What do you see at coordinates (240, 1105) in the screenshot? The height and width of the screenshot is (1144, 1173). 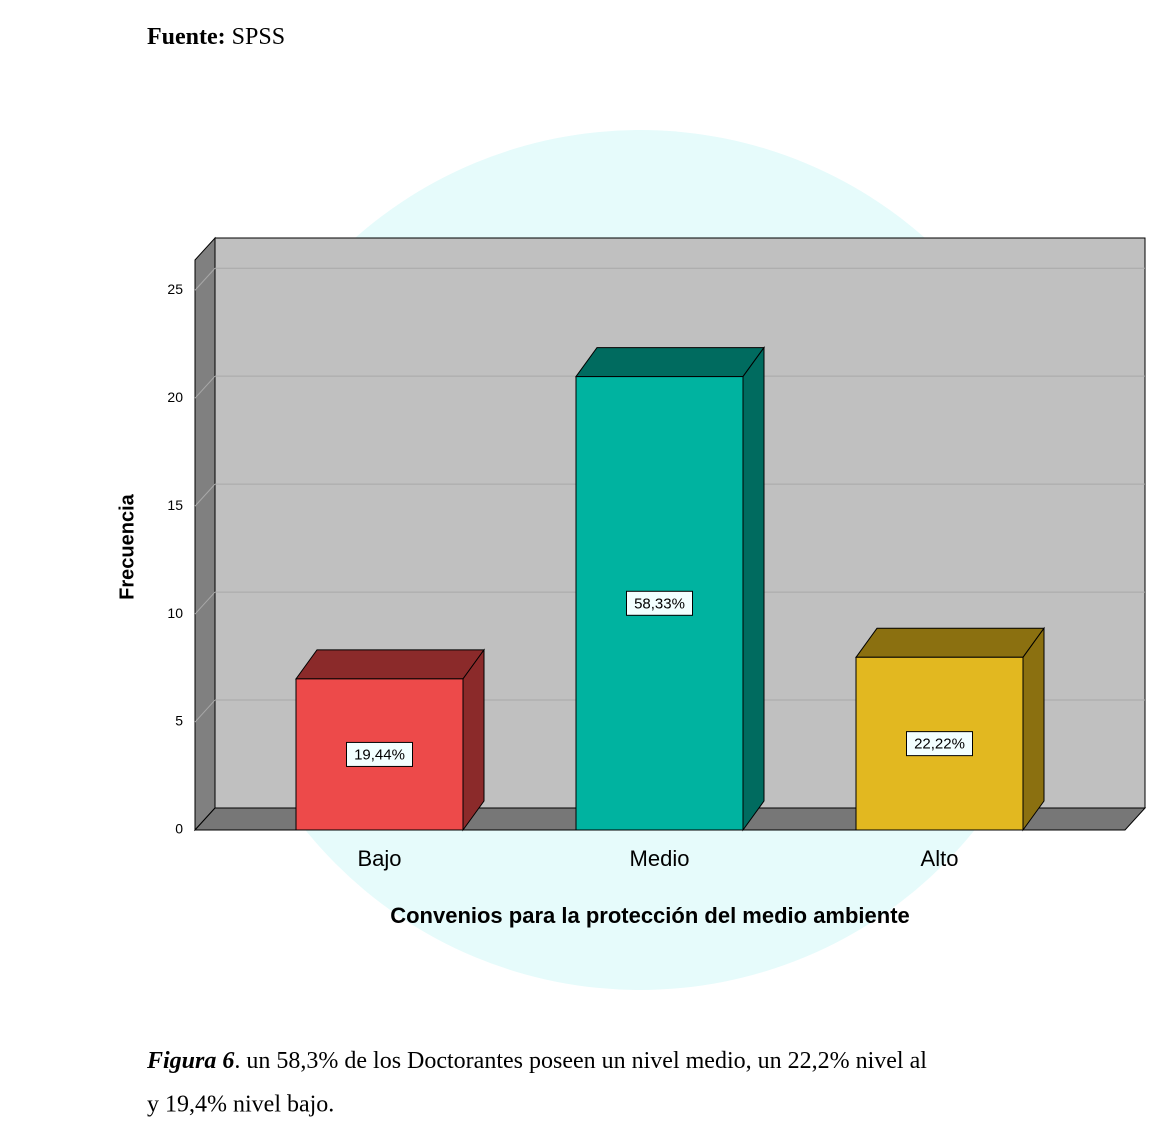 I see `caption-line2: y 19,4% nivel bajo.` at bounding box center [240, 1105].